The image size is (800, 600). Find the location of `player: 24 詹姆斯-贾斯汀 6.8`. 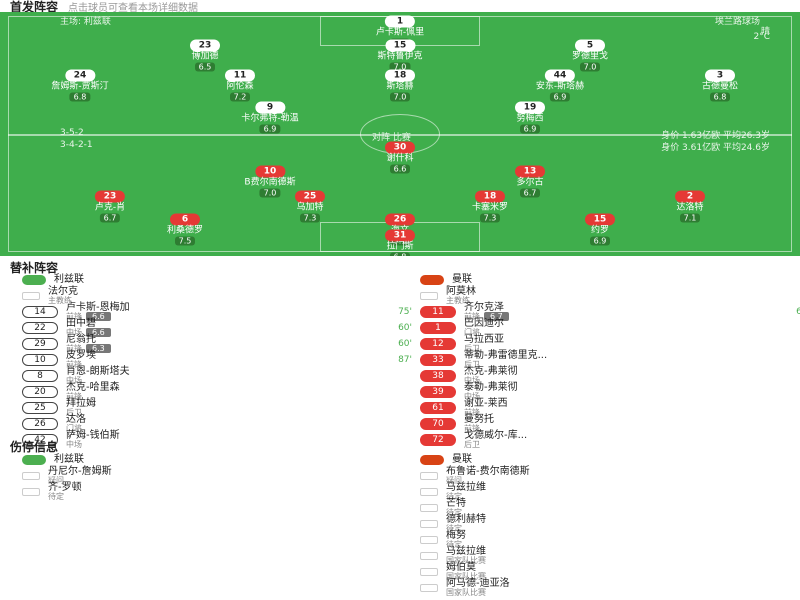

player: 24 詹姆斯-贾斯汀 6.8 is located at coordinates (80, 86).